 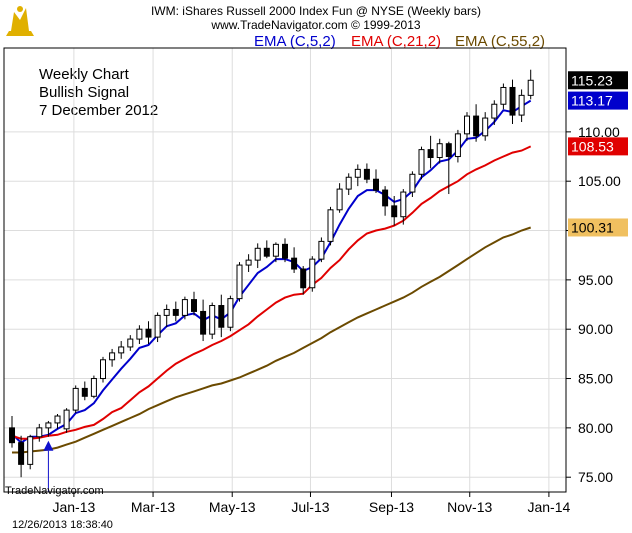 What do you see at coordinates (592, 80) in the screenshot?
I see `last-price-label: 115.23` at bounding box center [592, 80].